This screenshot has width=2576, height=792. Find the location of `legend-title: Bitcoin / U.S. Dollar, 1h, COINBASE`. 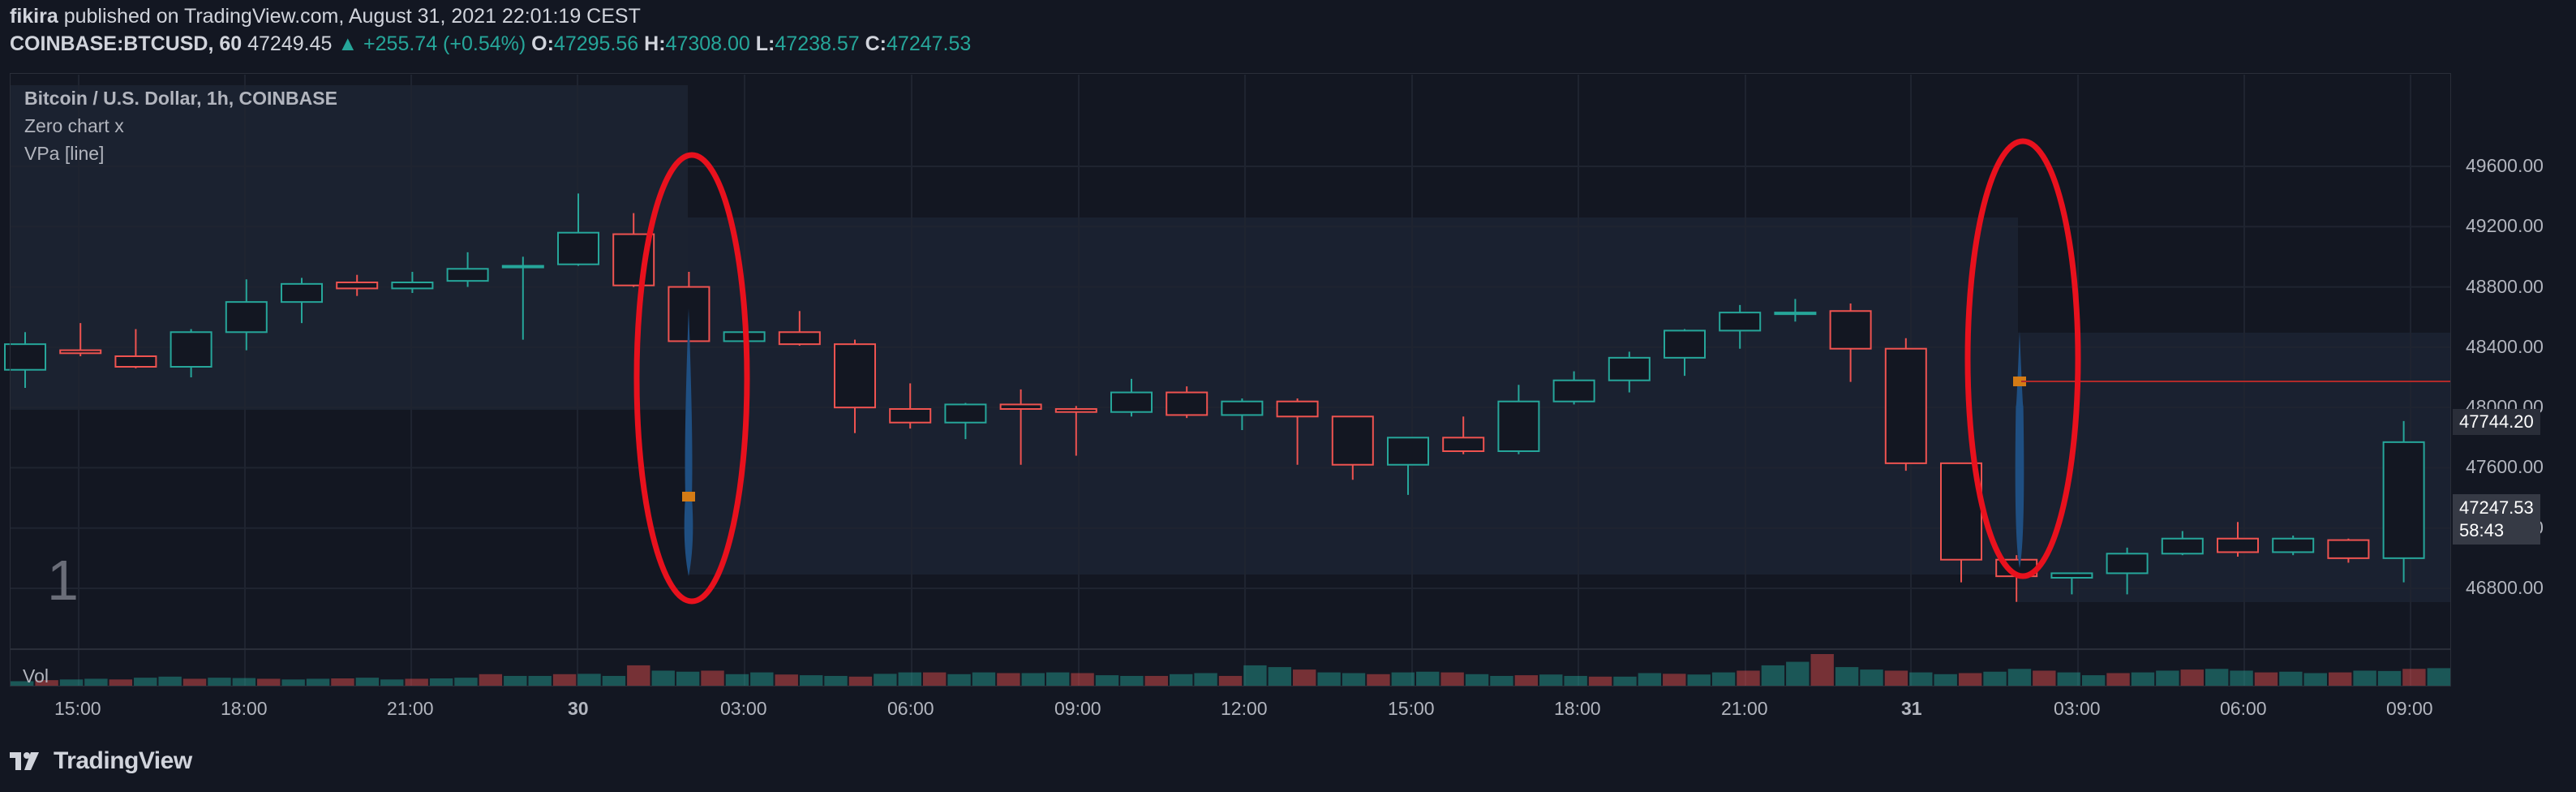

legend-title: Bitcoin / U.S. Dollar, 1h, COINBASE is located at coordinates (180, 98).